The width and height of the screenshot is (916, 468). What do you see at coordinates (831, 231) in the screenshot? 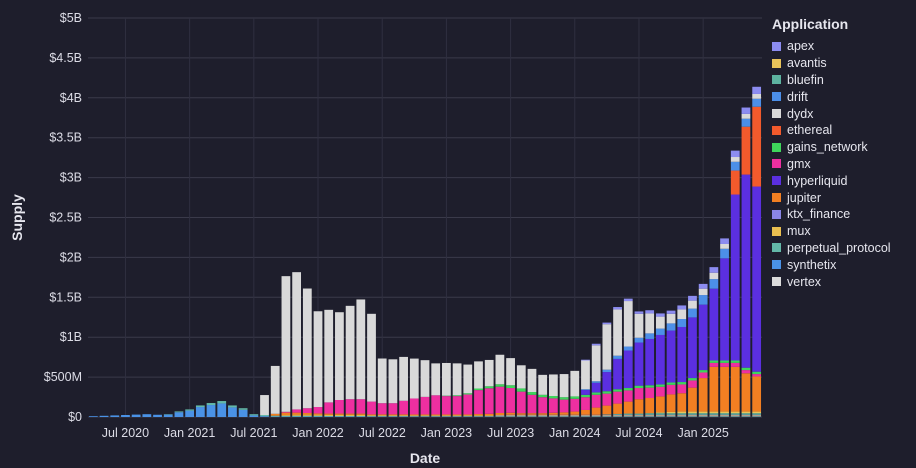
I see `legend-item-mux: mux` at bounding box center [831, 231].